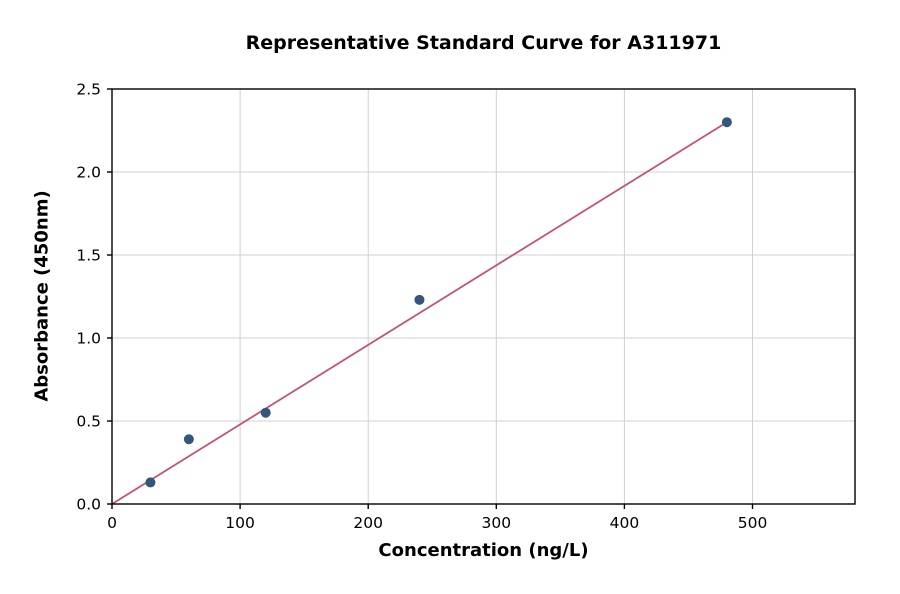 The width and height of the screenshot is (900, 594). What do you see at coordinates (88, 90) in the screenshot?
I see `y-tick-label: 2.5` at bounding box center [88, 90].